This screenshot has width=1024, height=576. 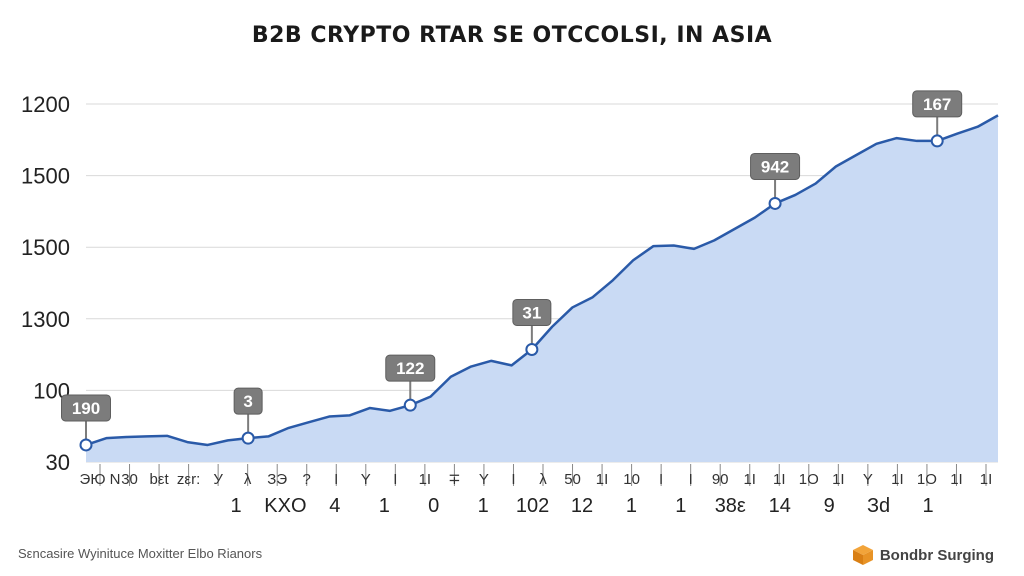 What do you see at coordinates (58, 462) in the screenshot?
I see `y-tick-label: 30` at bounding box center [58, 462].